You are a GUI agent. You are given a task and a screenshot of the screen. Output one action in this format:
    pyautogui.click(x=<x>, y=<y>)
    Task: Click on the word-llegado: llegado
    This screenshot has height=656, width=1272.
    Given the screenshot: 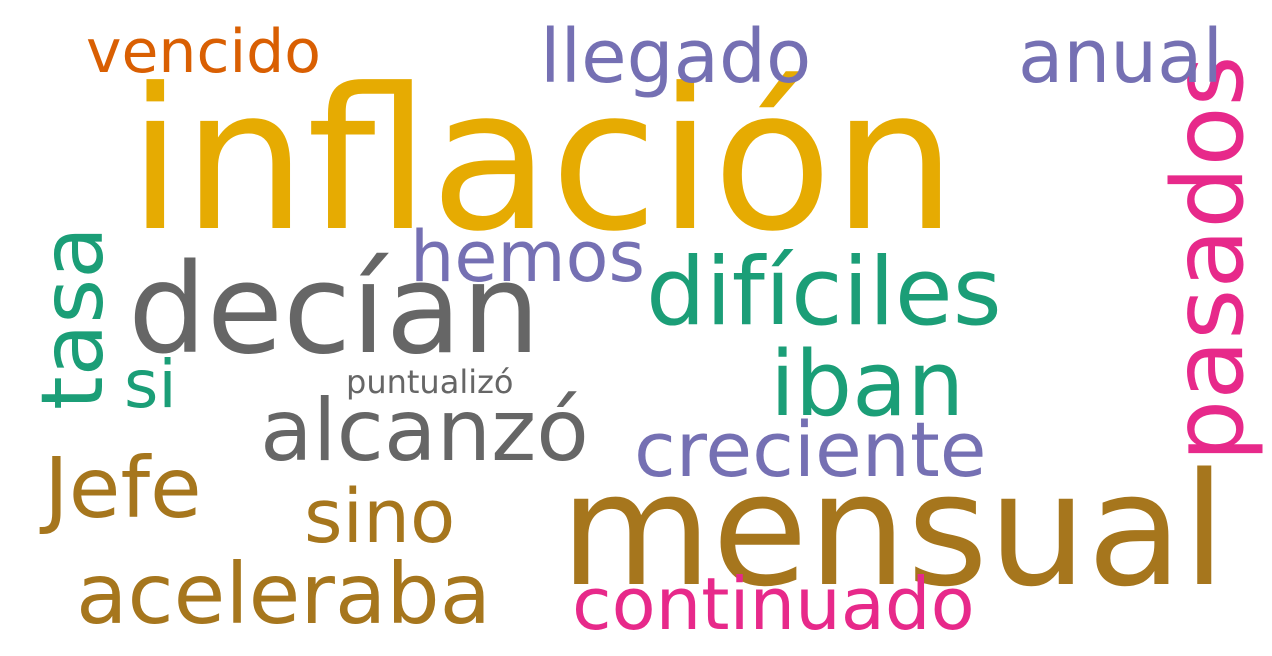 What is the action you would take?
    pyautogui.click(x=676, y=57)
    